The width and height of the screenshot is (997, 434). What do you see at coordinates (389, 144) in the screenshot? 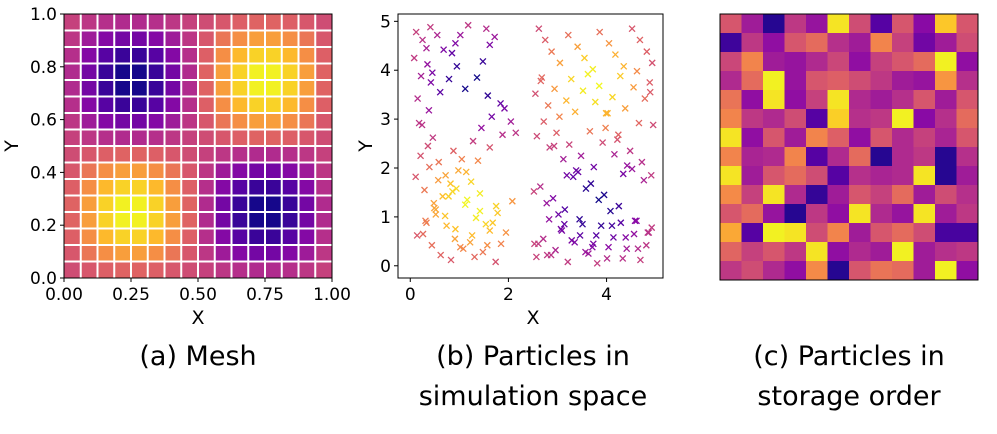
I see `scatter-y-ticks: 0 1 2 3 4 5` at bounding box center [389, 144].